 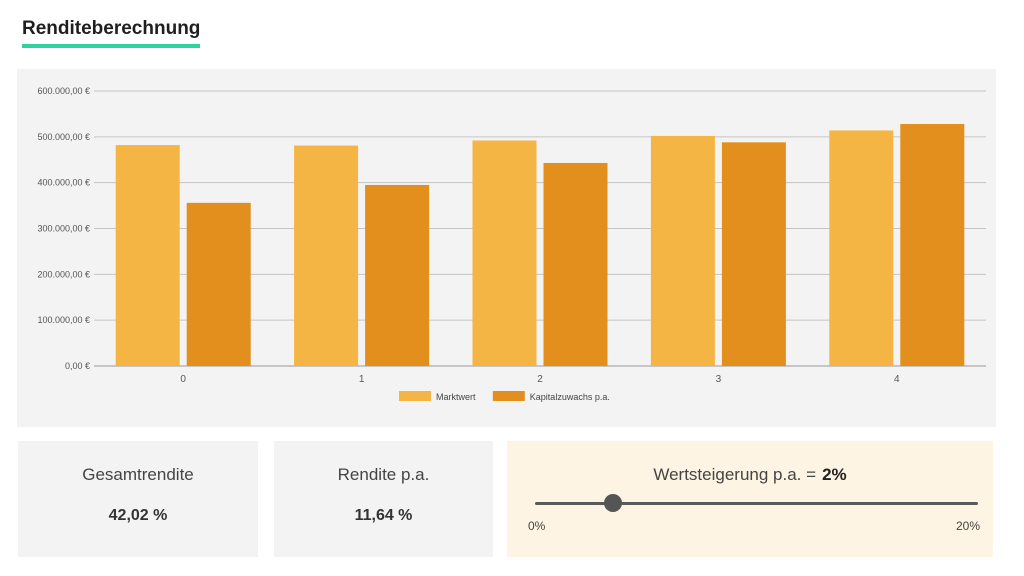 What do you see at coordinates (508, 396) in the screenshot?
I see `legend-swatch-kapitalzuwachs` at bounding box center [508, 396].